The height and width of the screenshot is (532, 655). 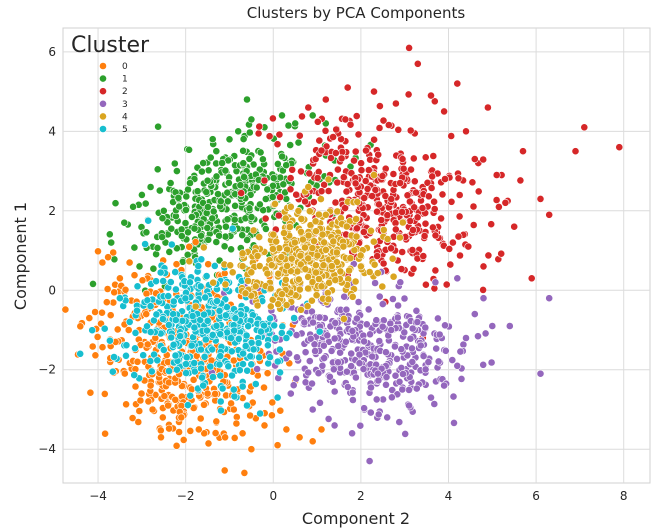 What do you see at coordinates (361, 496) in the screenshot?
I see `x-tick-label: 2` at bounding box center [361, 496].